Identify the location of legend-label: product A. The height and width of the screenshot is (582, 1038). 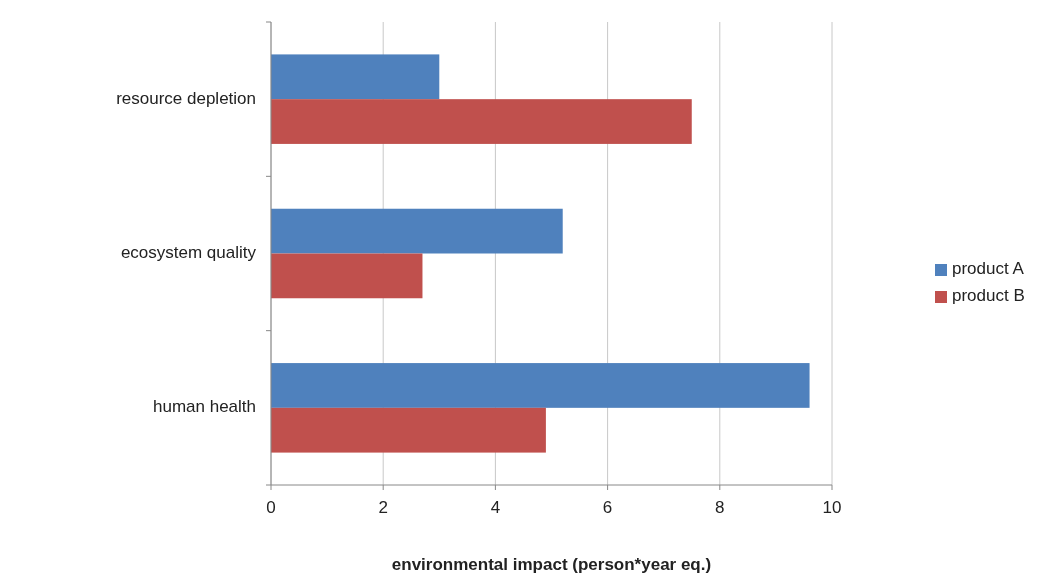
(988, 269).